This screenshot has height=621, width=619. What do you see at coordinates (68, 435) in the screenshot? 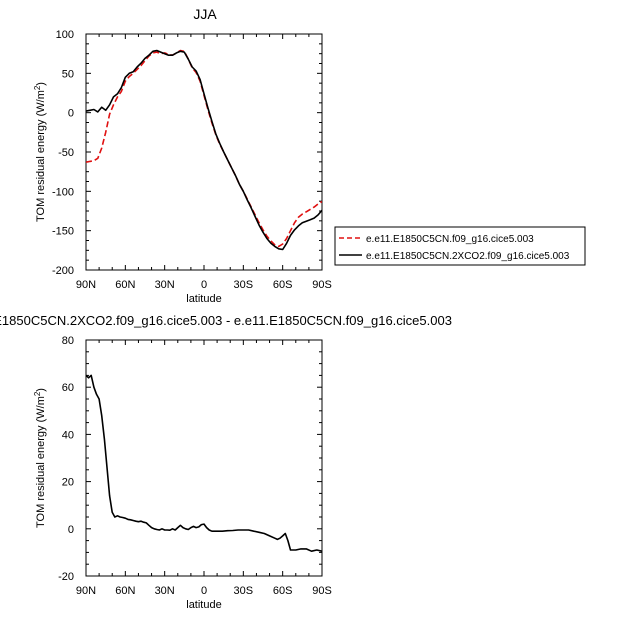
I see `y-tick-label: 40` at bounding box center [68, 435].